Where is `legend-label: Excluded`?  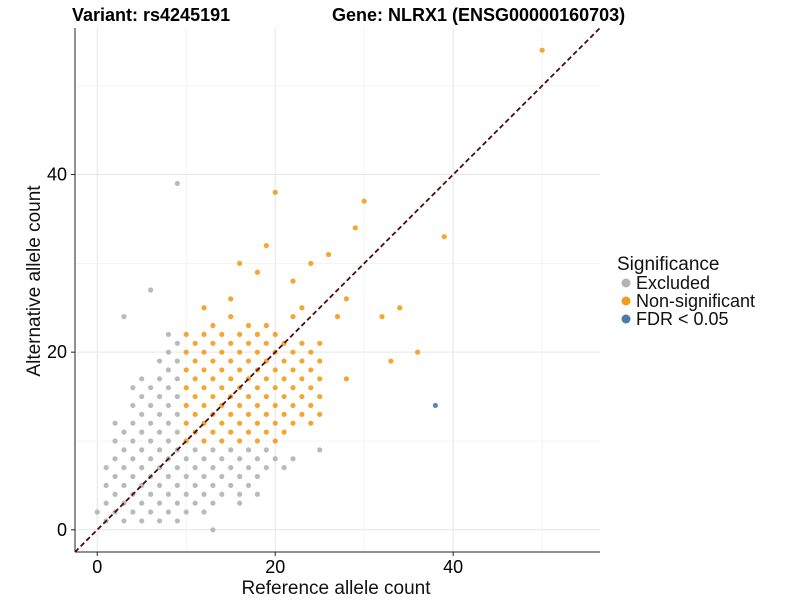 legend-label: Excluded is located at coordinates (673, 283).